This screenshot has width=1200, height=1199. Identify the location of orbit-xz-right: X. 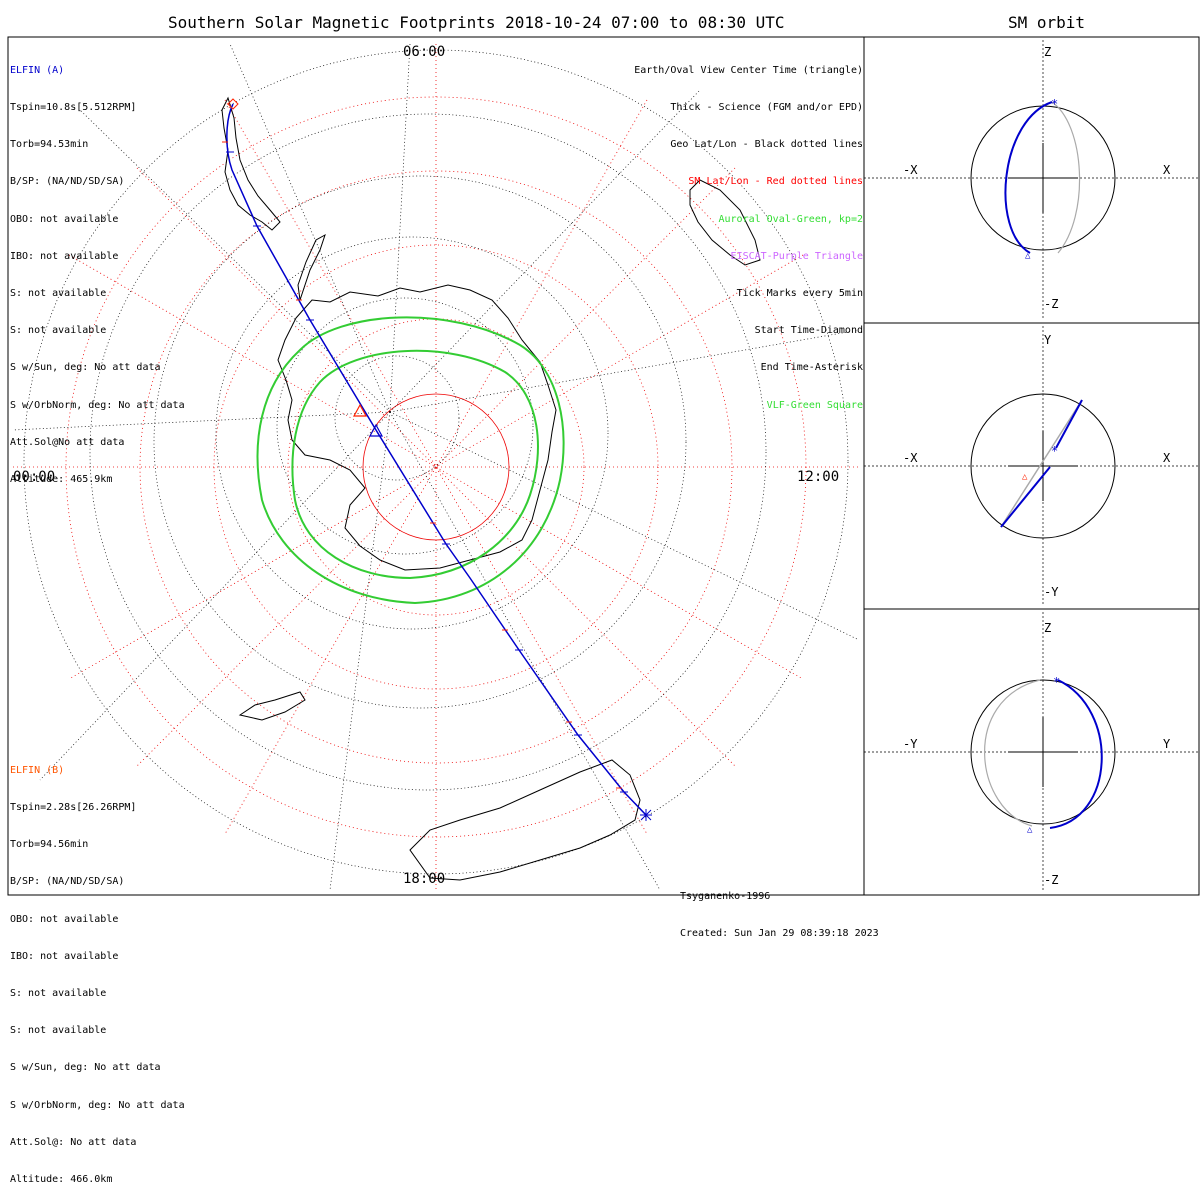
(1167, 170).